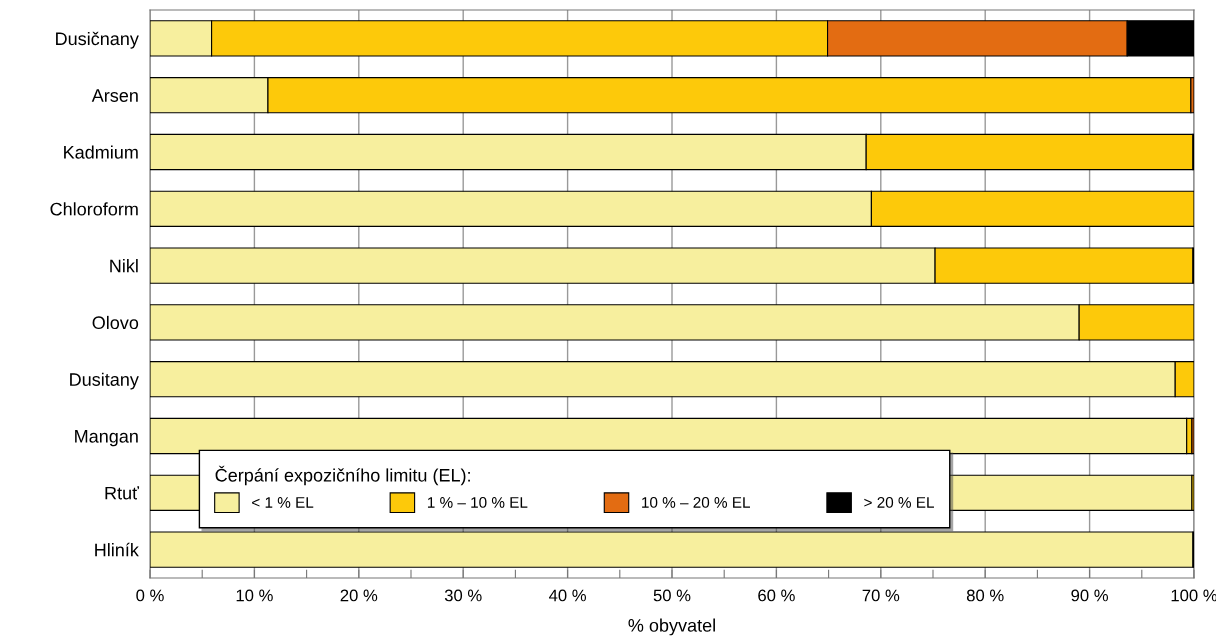  I want to click on x-tick-label: 70 %, so click(881, 595).